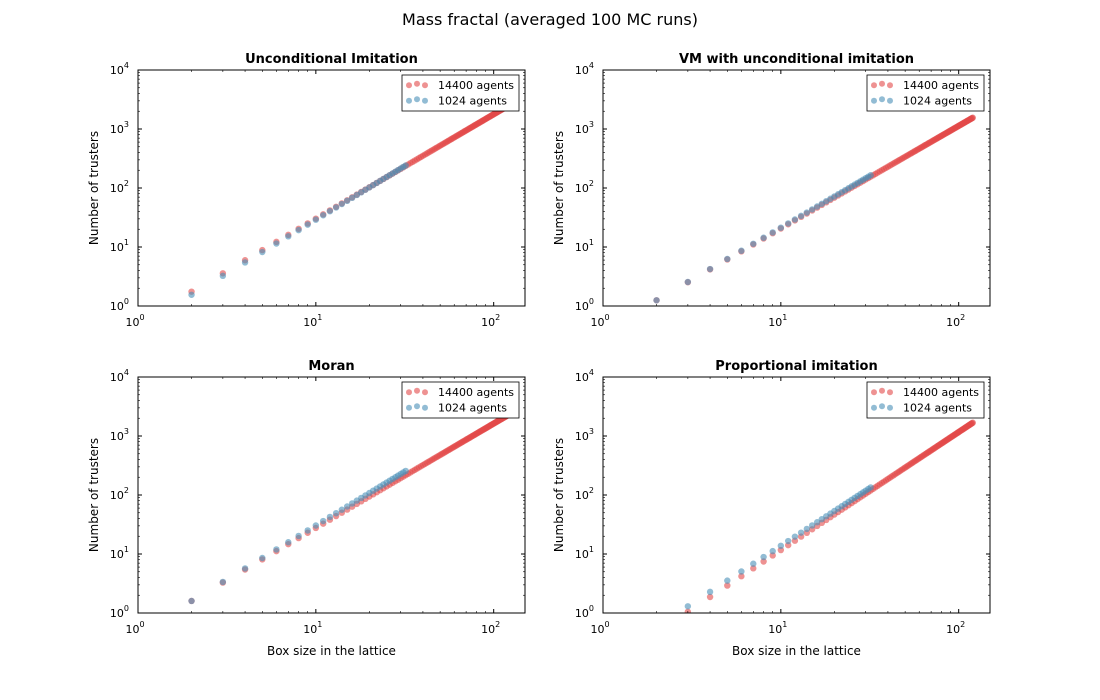  What do you see at coordinates (331, 366) in the screenshot?
I see `subplot-title: Moran` at bounding box center [331, 366].